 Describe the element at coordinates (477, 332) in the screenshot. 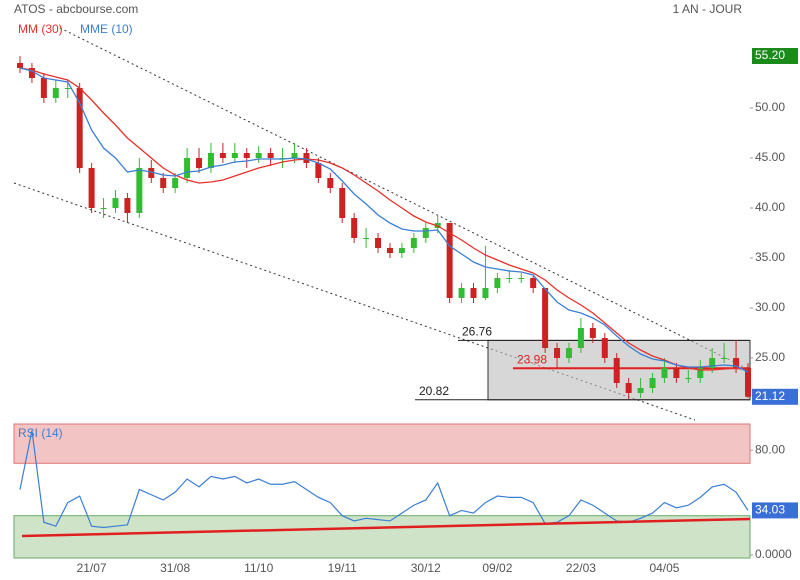

I see `level-label: 26.76` at that location.